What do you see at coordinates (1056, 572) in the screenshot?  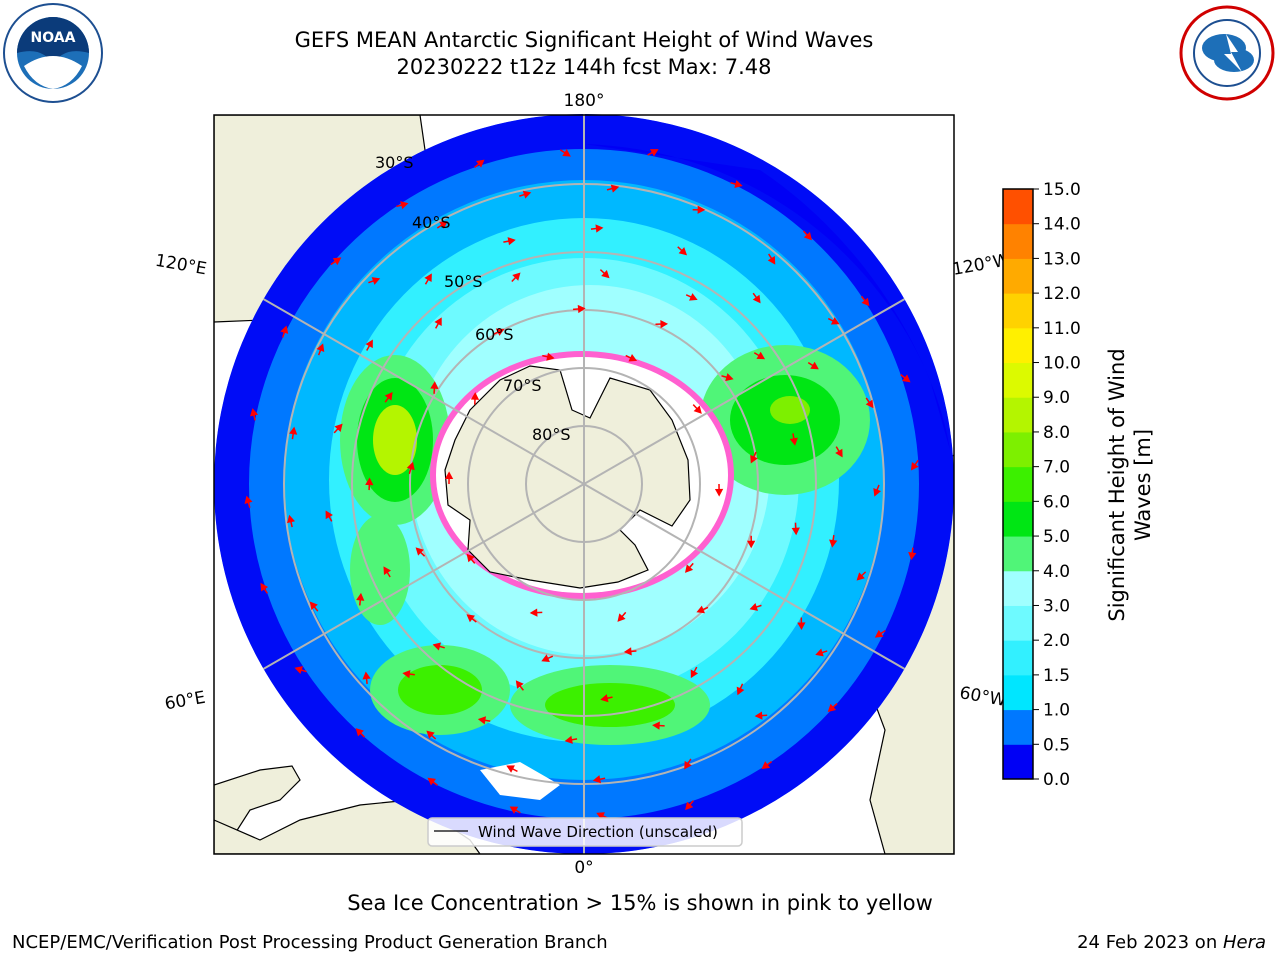 I see `colorbar-tick-label: 4.0` at bounding box center [1056, 572].